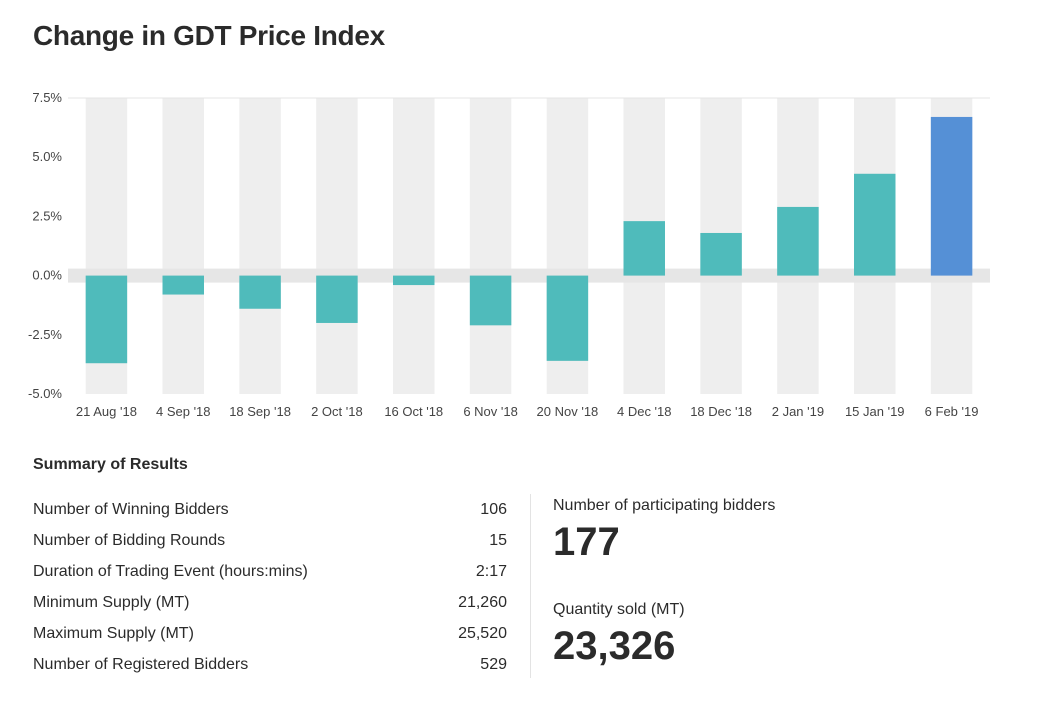  Describe the element at coordinates (45, 334) in the screenshot. I see `y-tick-label: -2.5%` at that location.